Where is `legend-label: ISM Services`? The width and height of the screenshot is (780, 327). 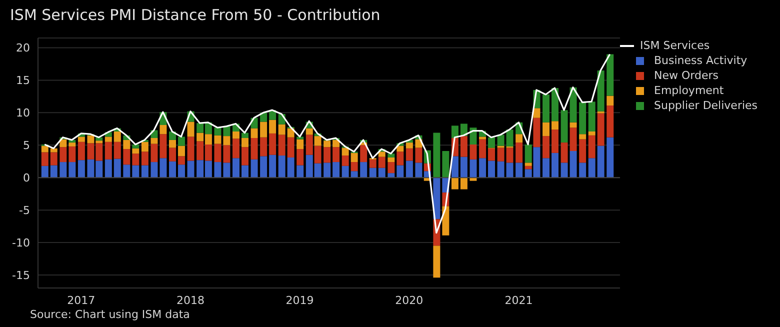 legend-label: ISM Services is located at coordinates (675, 45).